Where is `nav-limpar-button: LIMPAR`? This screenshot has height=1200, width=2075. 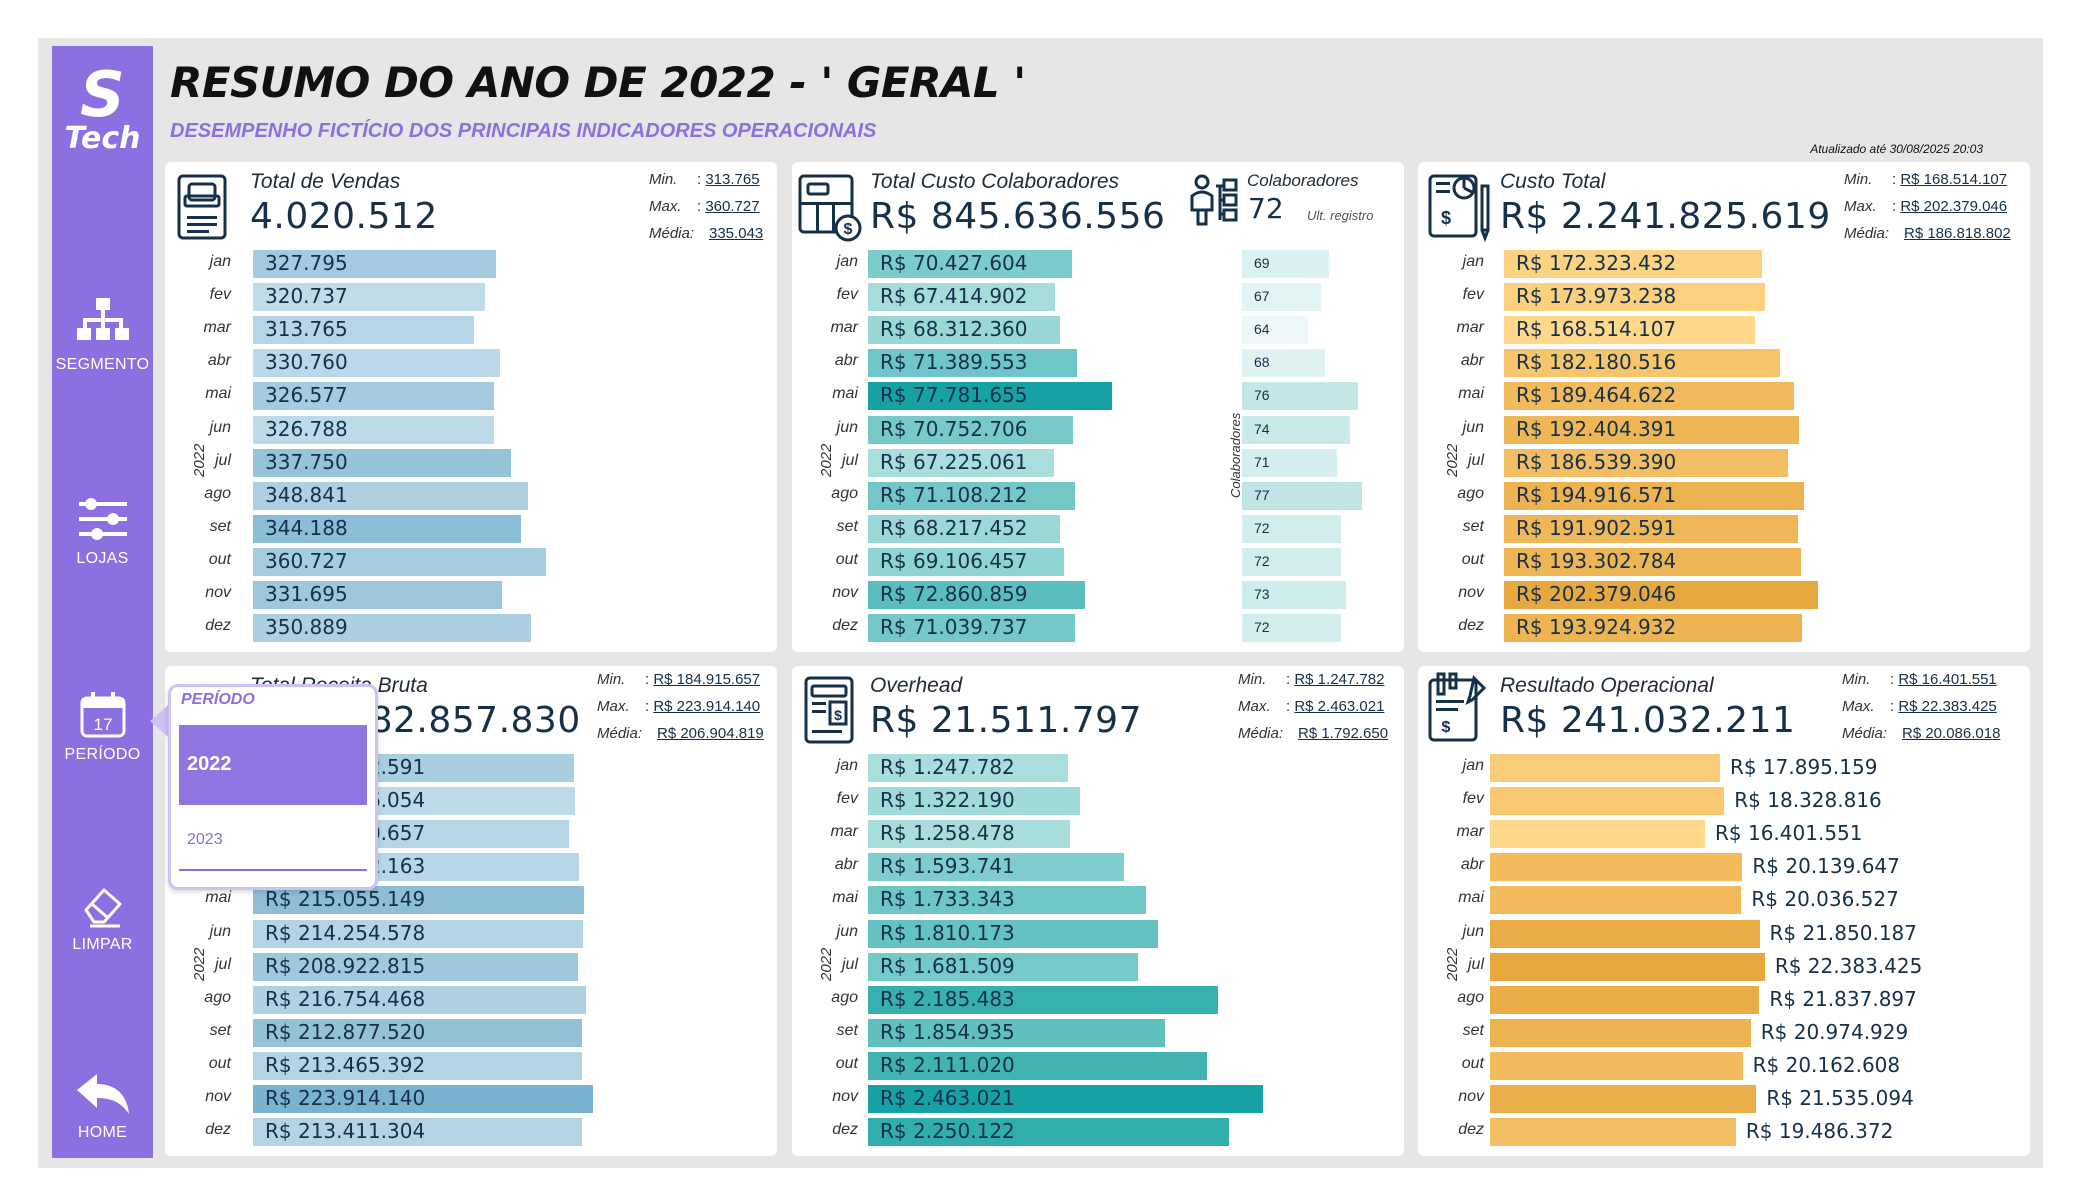
nav-limpar-button: LIMPAR is located at coordinates (102, 919).